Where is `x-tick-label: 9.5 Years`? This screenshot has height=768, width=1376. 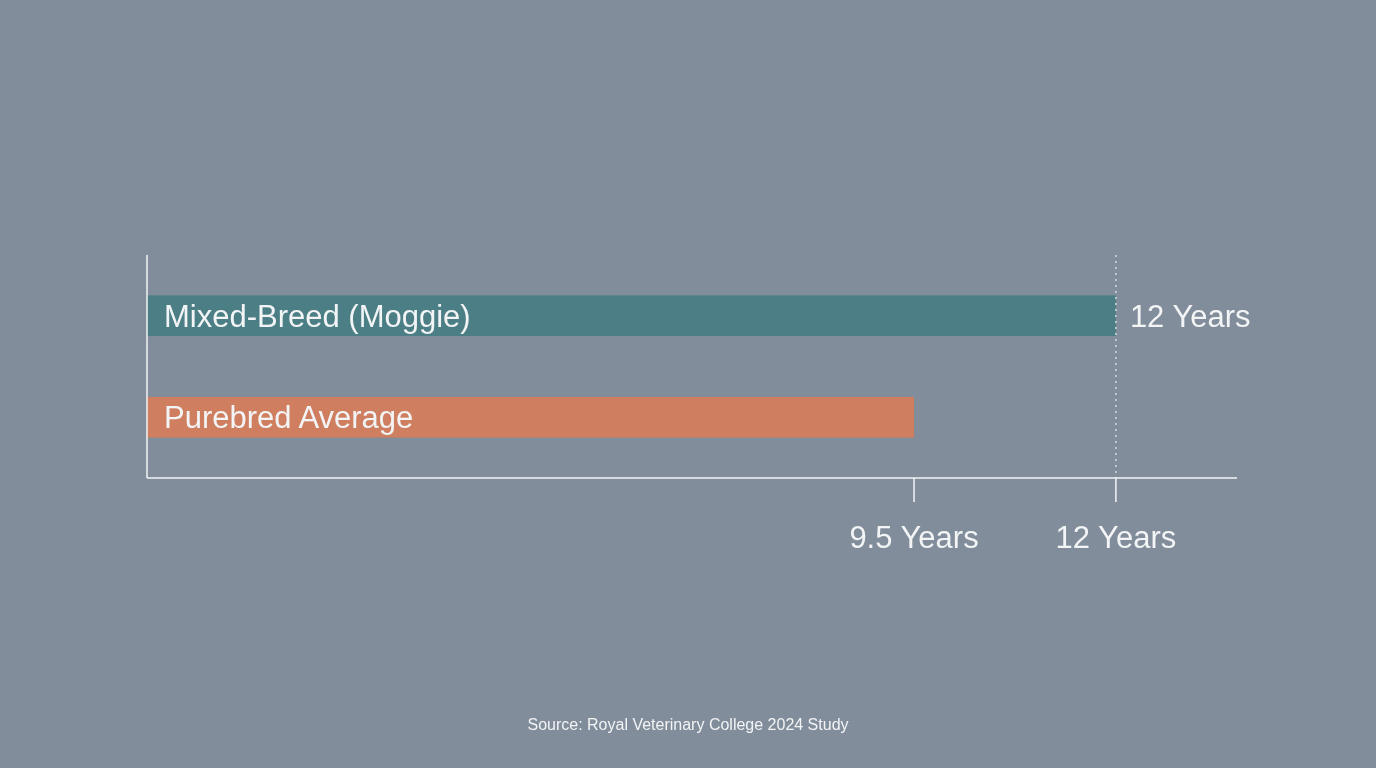 x-tick-label: 9.5 Years is located at coordinates (914, 537).